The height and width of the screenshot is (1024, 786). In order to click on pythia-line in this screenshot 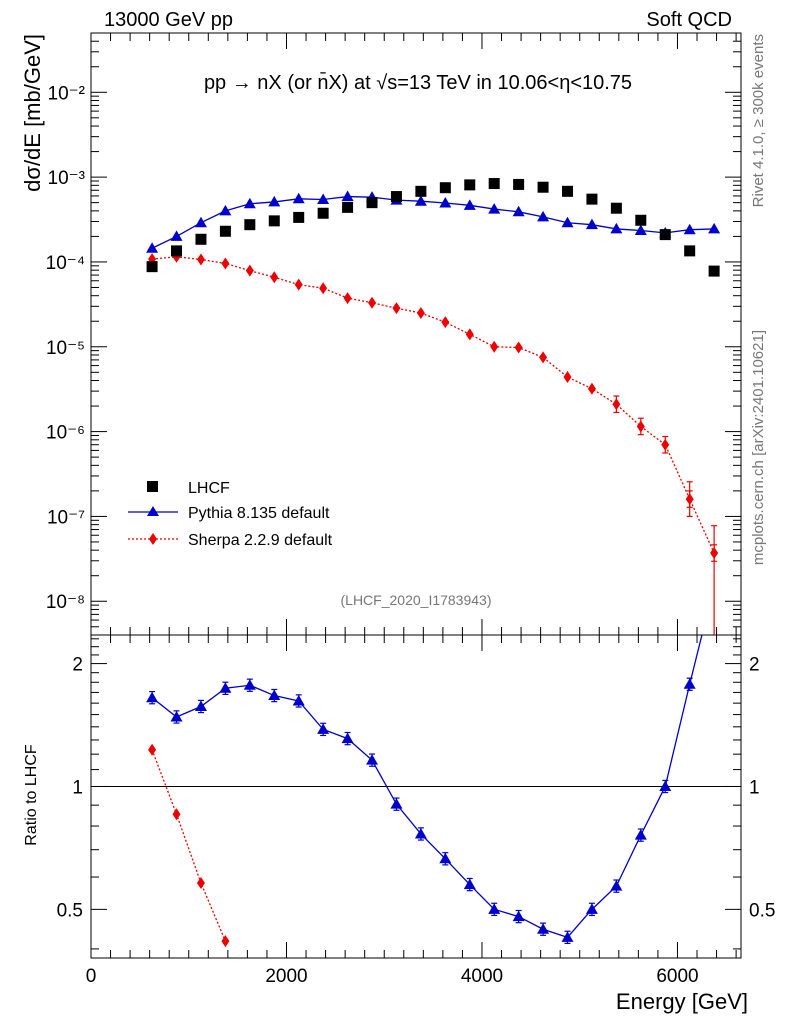, I will do `click(433, 222)`.